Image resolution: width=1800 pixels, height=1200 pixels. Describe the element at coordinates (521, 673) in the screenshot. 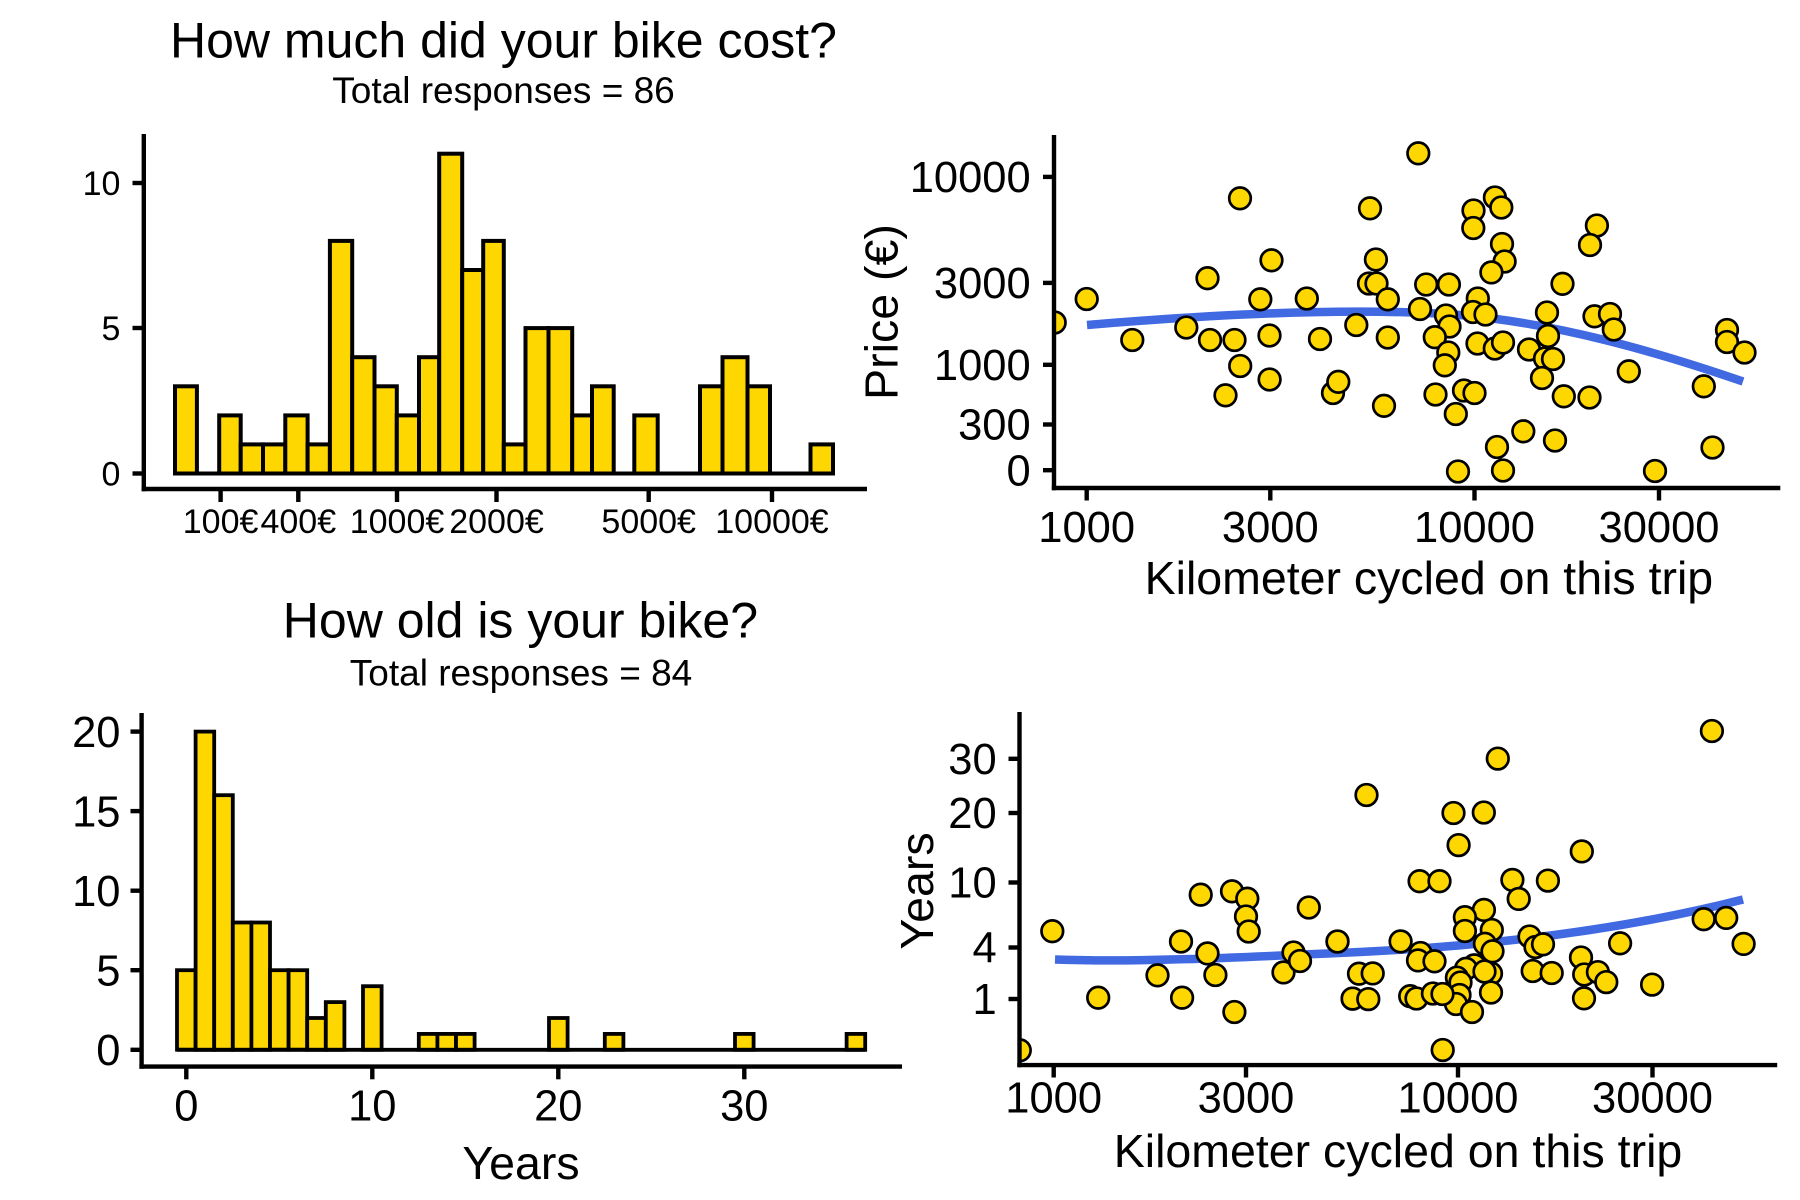

I see `svg-text: Total responses = 84` at that location.